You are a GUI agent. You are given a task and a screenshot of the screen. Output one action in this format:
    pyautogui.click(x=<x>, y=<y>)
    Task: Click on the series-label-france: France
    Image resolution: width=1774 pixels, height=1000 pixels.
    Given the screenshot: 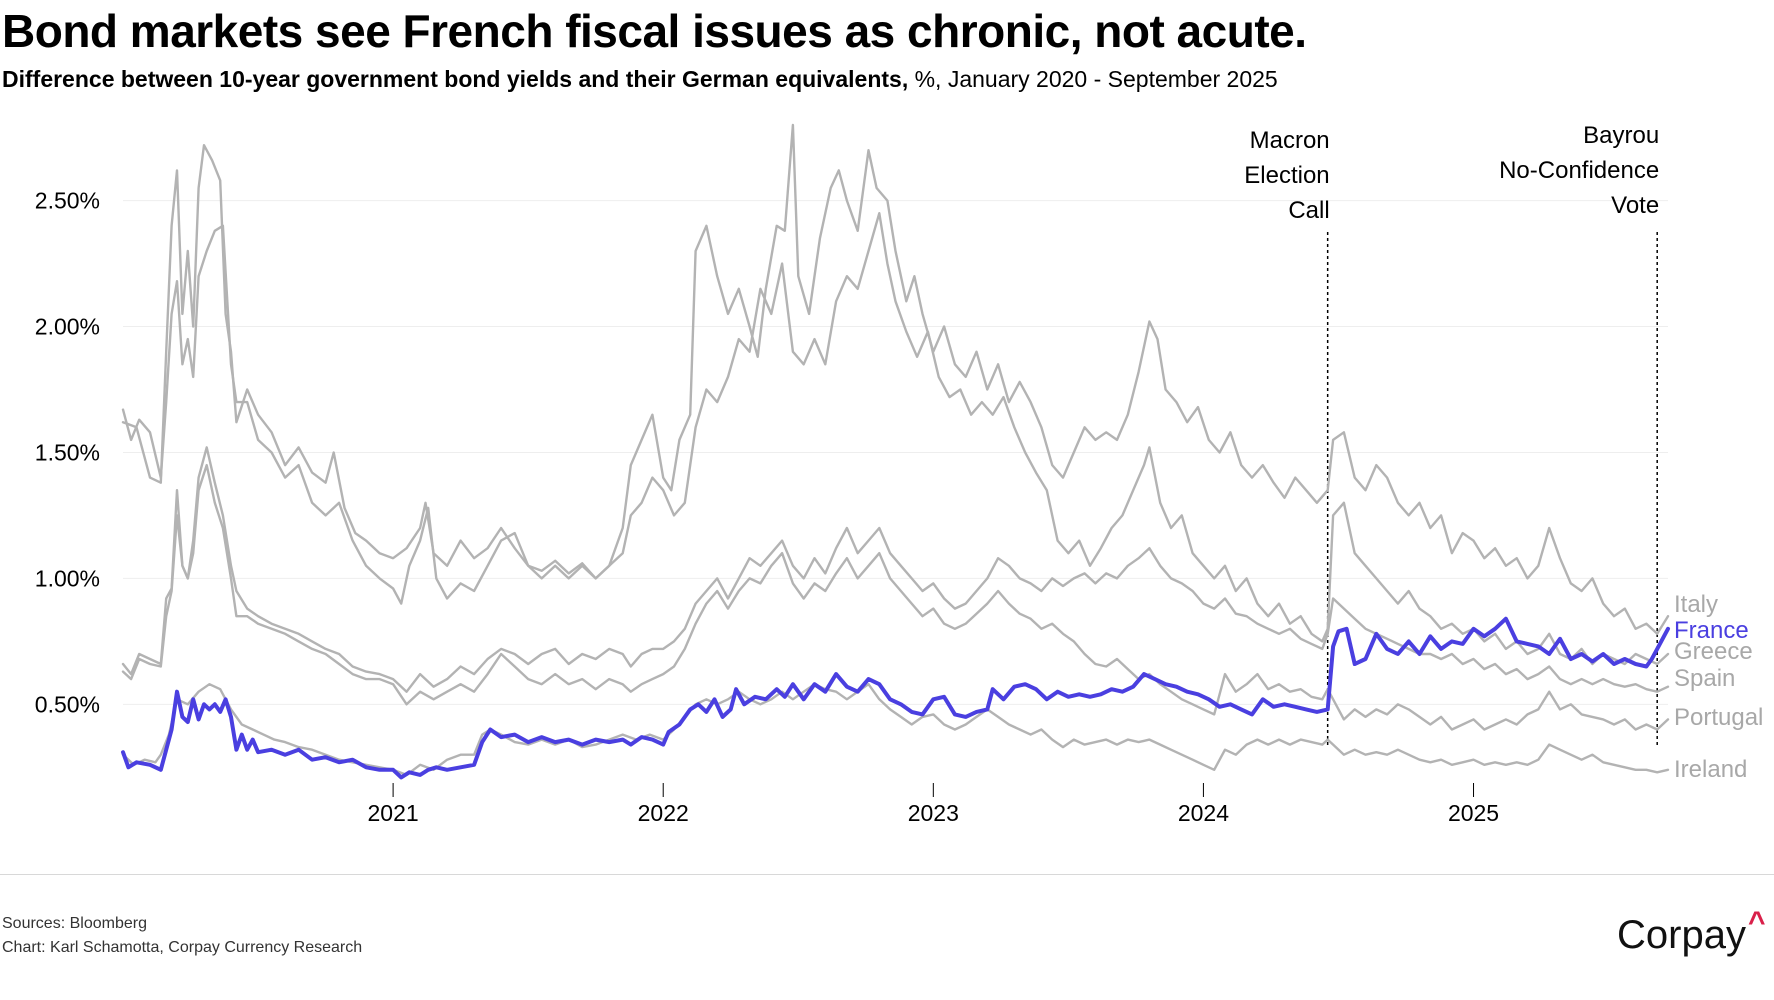 What is the action you would take?
    pyautogui.click(x=1711, y=630)
    